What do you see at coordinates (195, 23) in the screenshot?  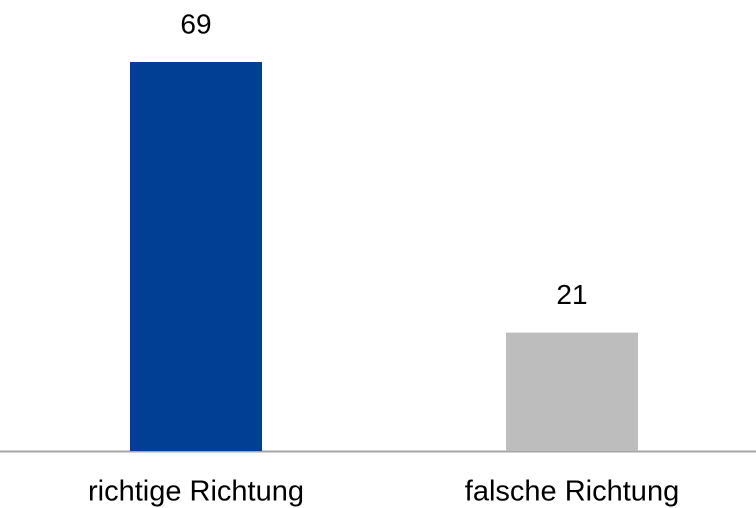 I see `value-label: 69` at bounding box center [195, 23].